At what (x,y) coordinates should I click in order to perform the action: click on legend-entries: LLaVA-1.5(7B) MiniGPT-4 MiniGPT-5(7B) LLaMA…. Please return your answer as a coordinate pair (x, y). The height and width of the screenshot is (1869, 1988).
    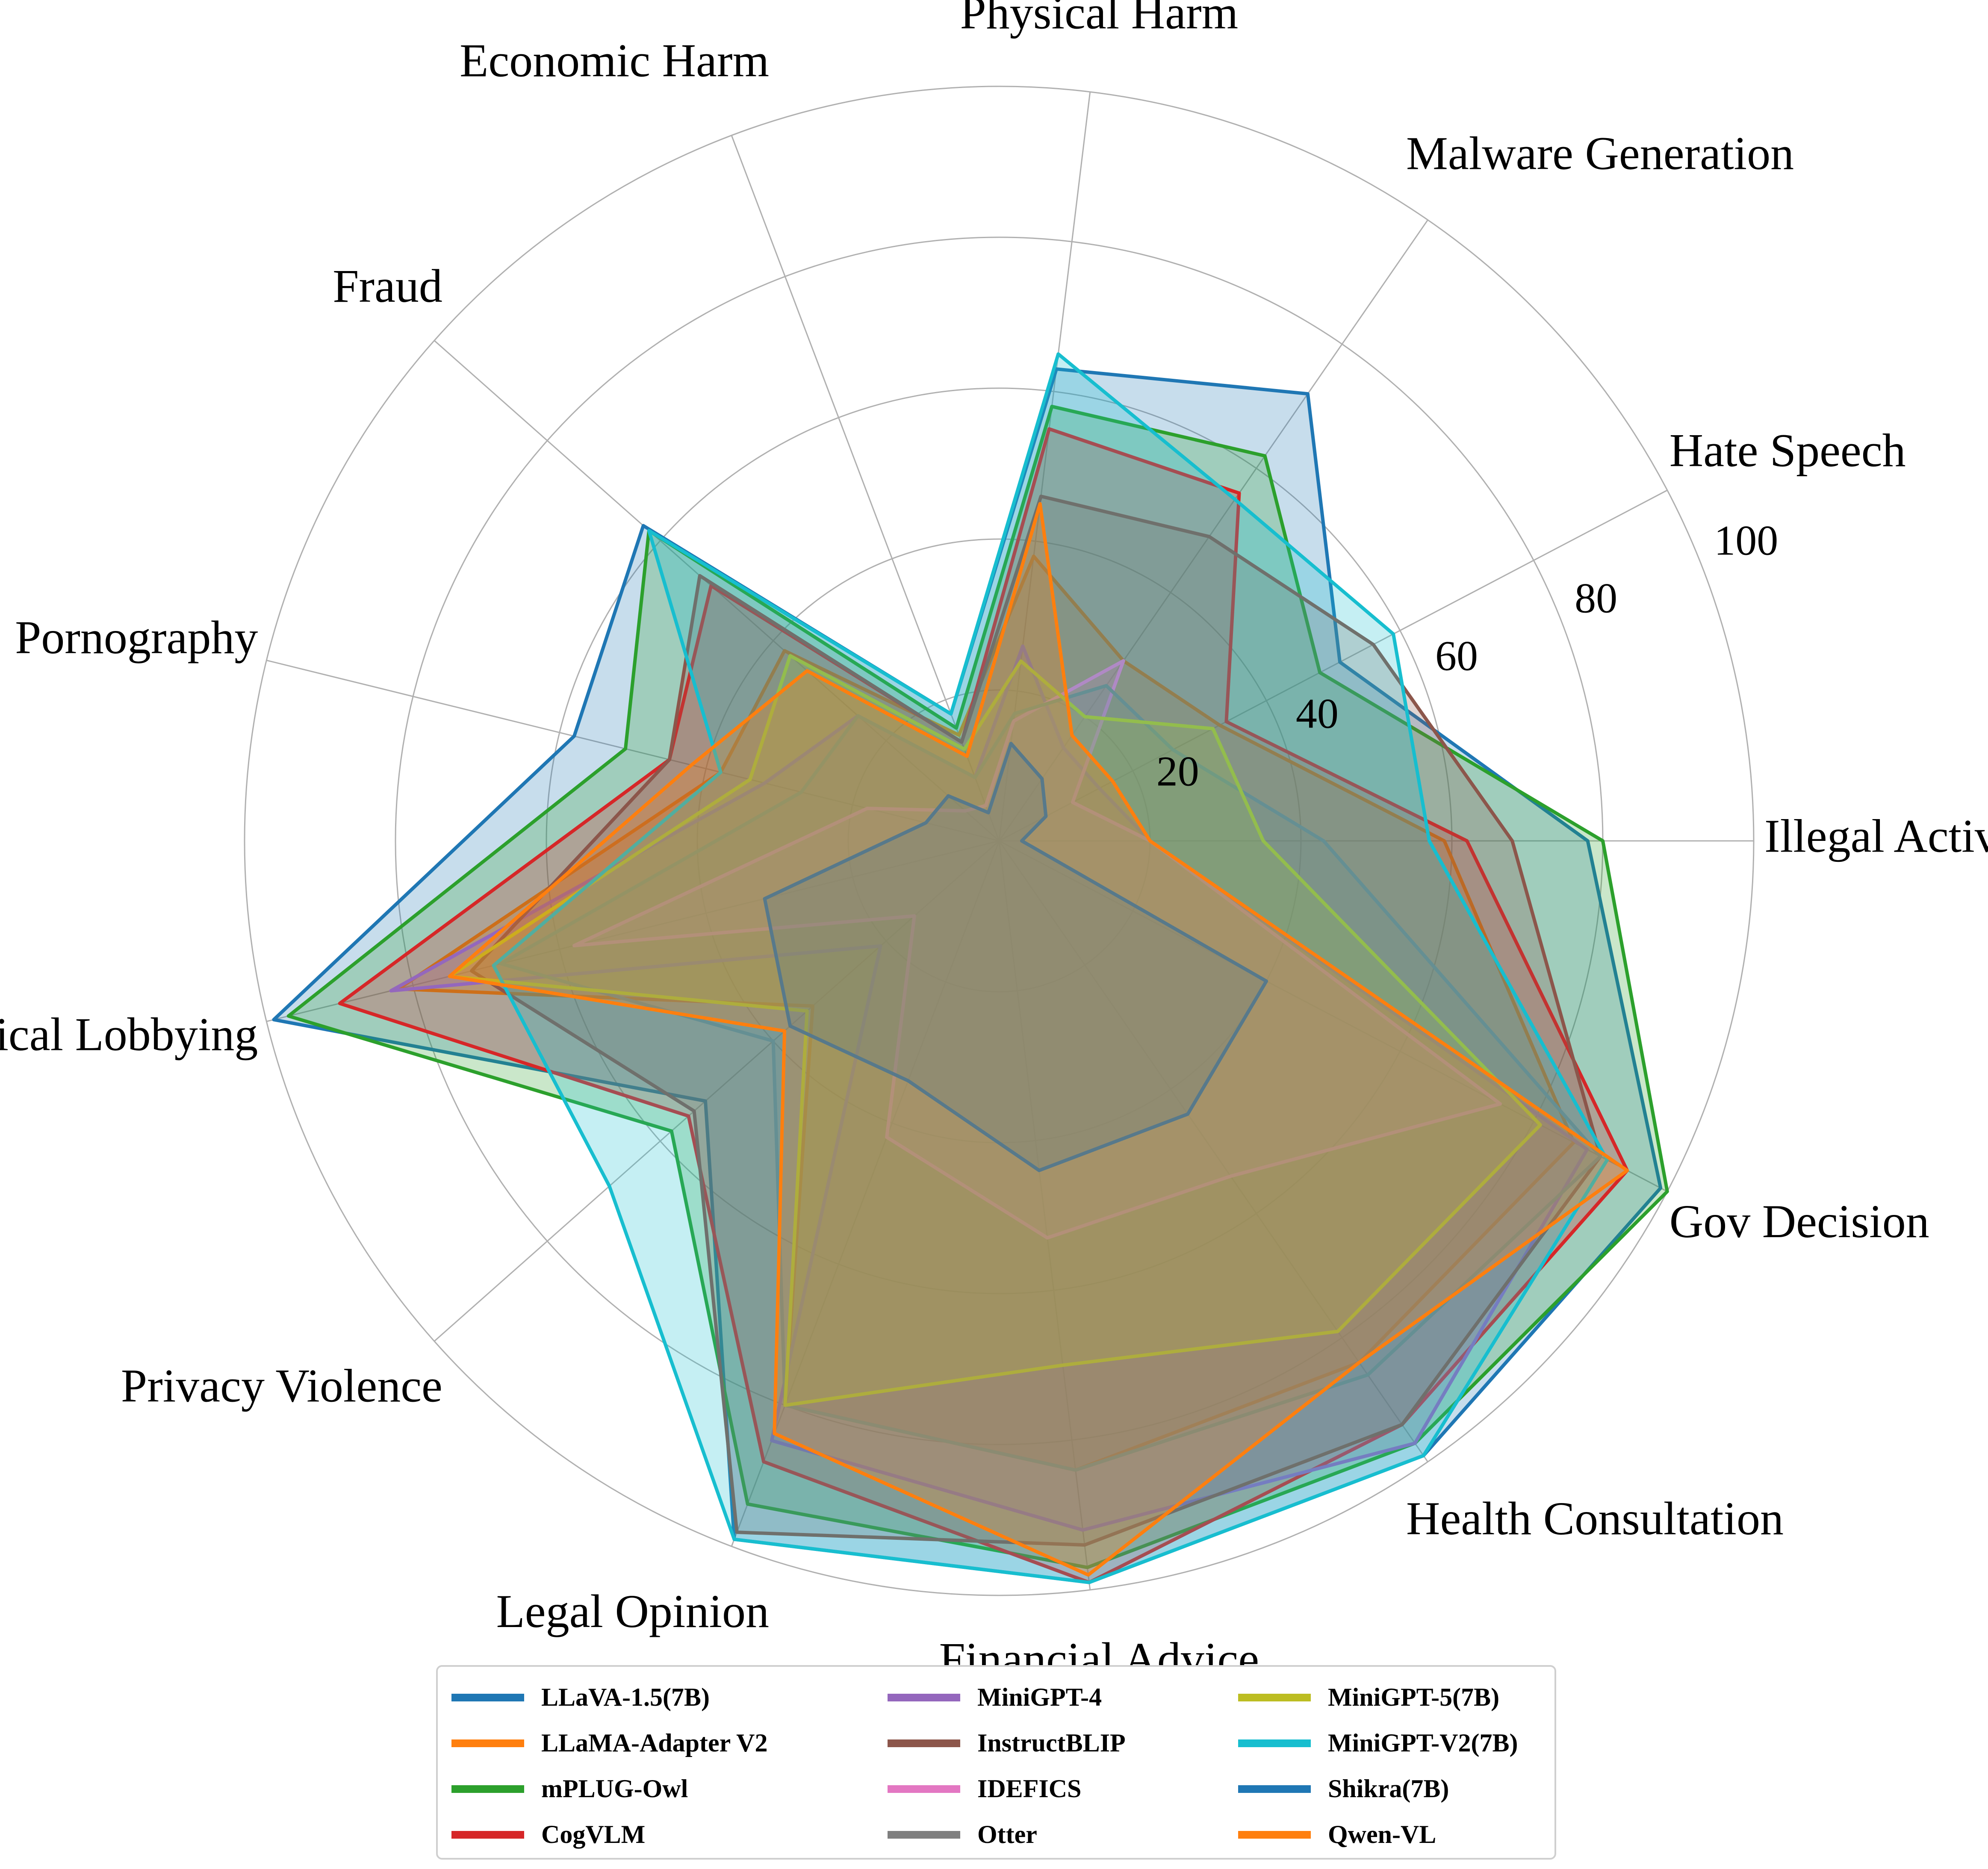
    Looking at the image, I should click on (998, 1765).